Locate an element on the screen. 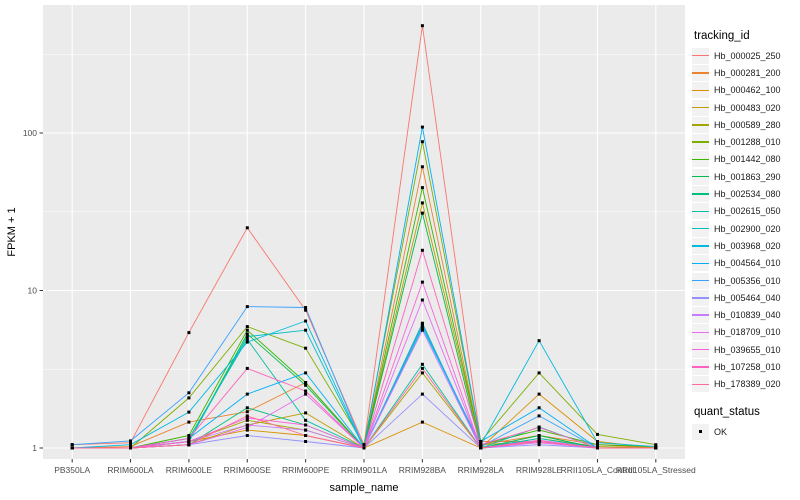 Image resolution: width=800 pixels, height=500 pixels. legend-item-label: Hb_002534_080 is located at coordinates (747, 194).